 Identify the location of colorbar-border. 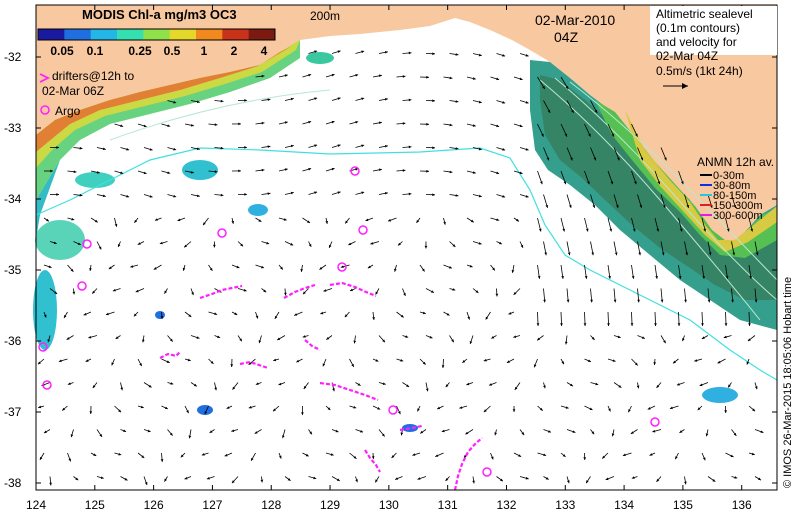
(156, 34).